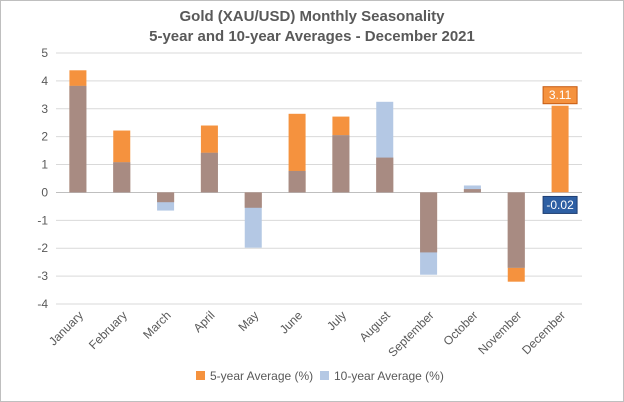 Image resolution: width=624 pixels, height=402 pixels. I want to click on x-tick-label: August, so click(375, 326).